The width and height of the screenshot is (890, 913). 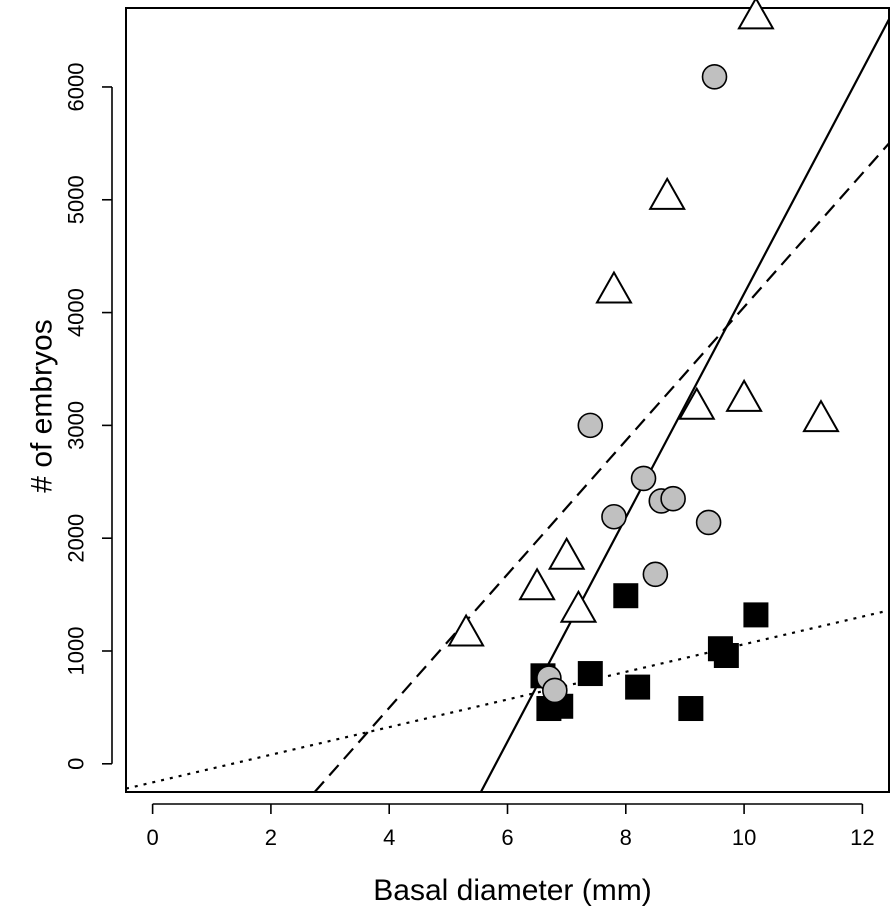 I want to click on y-tick-label: 6000, so click(x=76, y=86).